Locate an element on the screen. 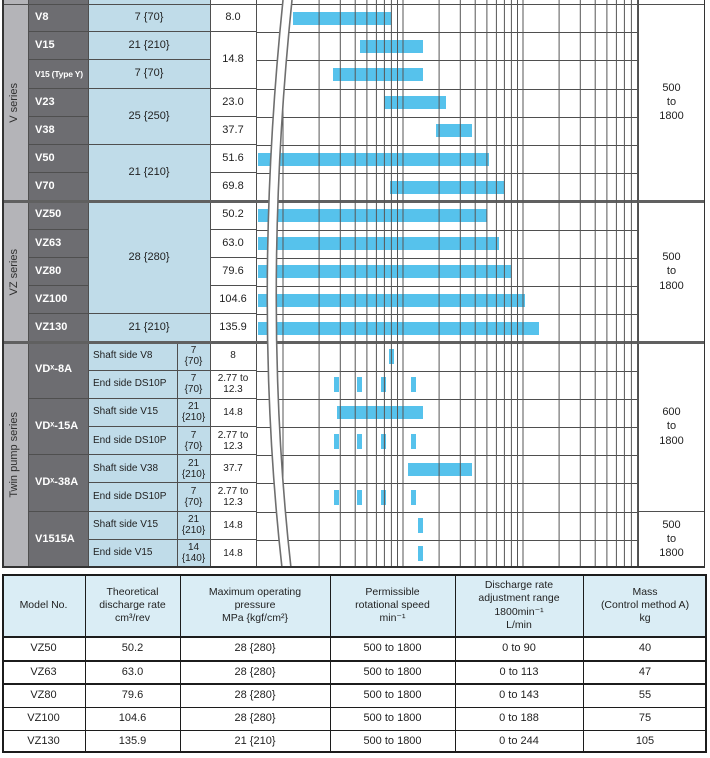 The width and height of the screenshot is (710, 758). series-label-0: V series is located at coordinates (14, 102).